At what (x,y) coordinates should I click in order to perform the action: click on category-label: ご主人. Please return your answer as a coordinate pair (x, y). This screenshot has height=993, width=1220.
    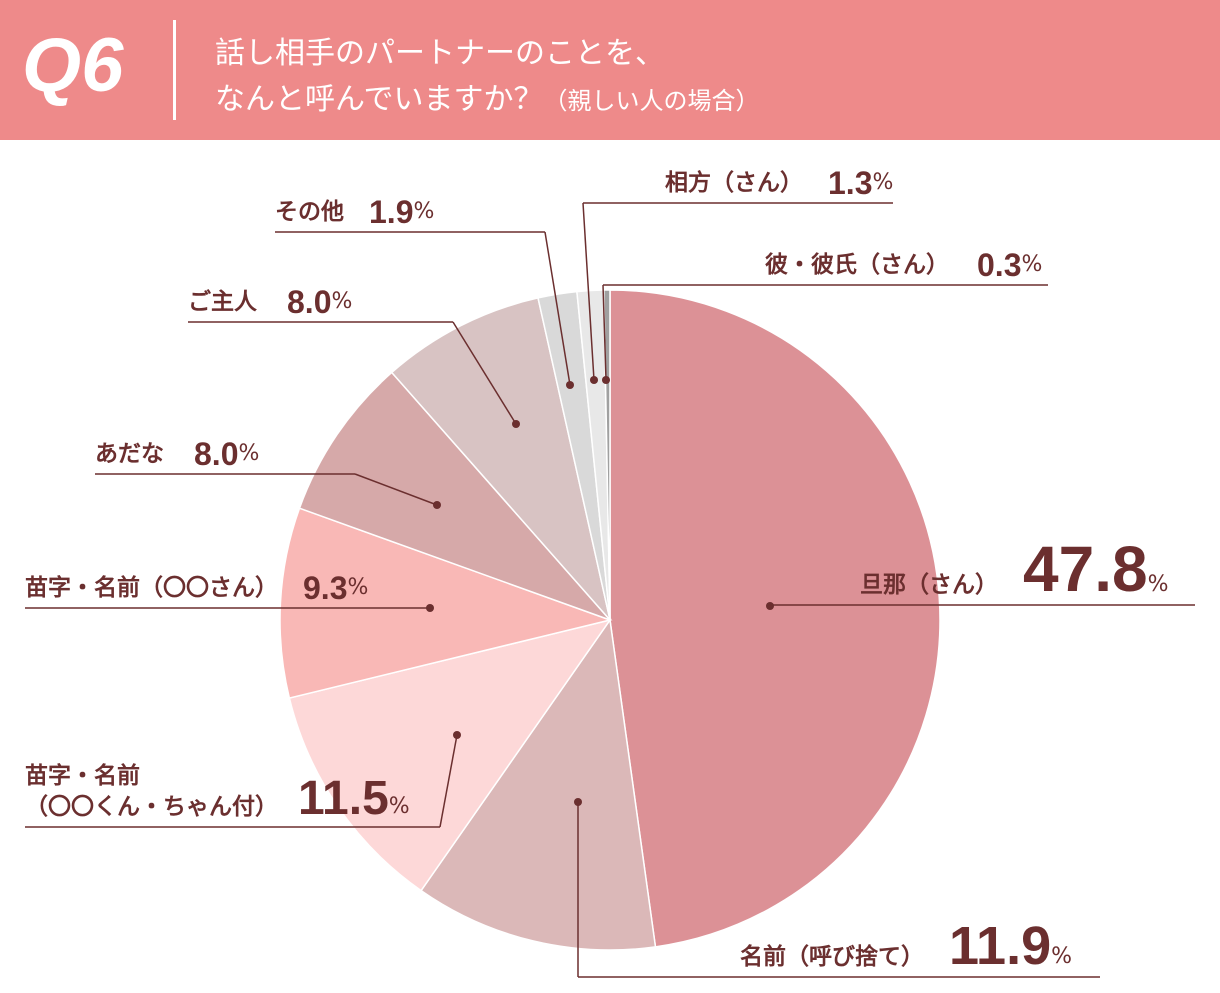
    Looking at the image, I should click on (222, 301).